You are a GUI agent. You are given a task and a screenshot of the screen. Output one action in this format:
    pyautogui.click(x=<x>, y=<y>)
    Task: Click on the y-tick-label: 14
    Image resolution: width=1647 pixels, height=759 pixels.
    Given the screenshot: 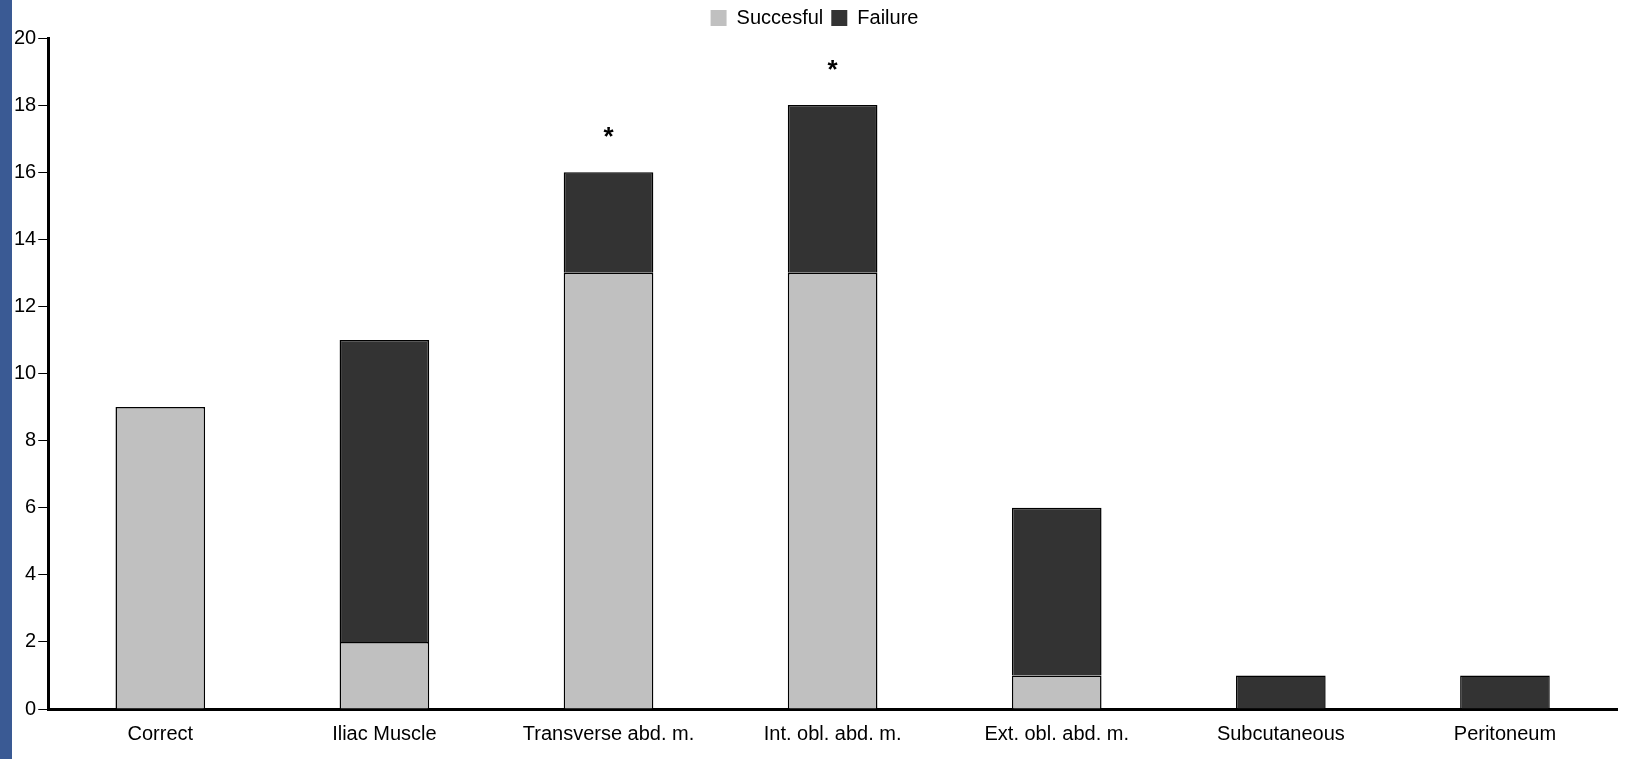 What is the action you would take?
    pyautogui.click(x=25, y=237)
    